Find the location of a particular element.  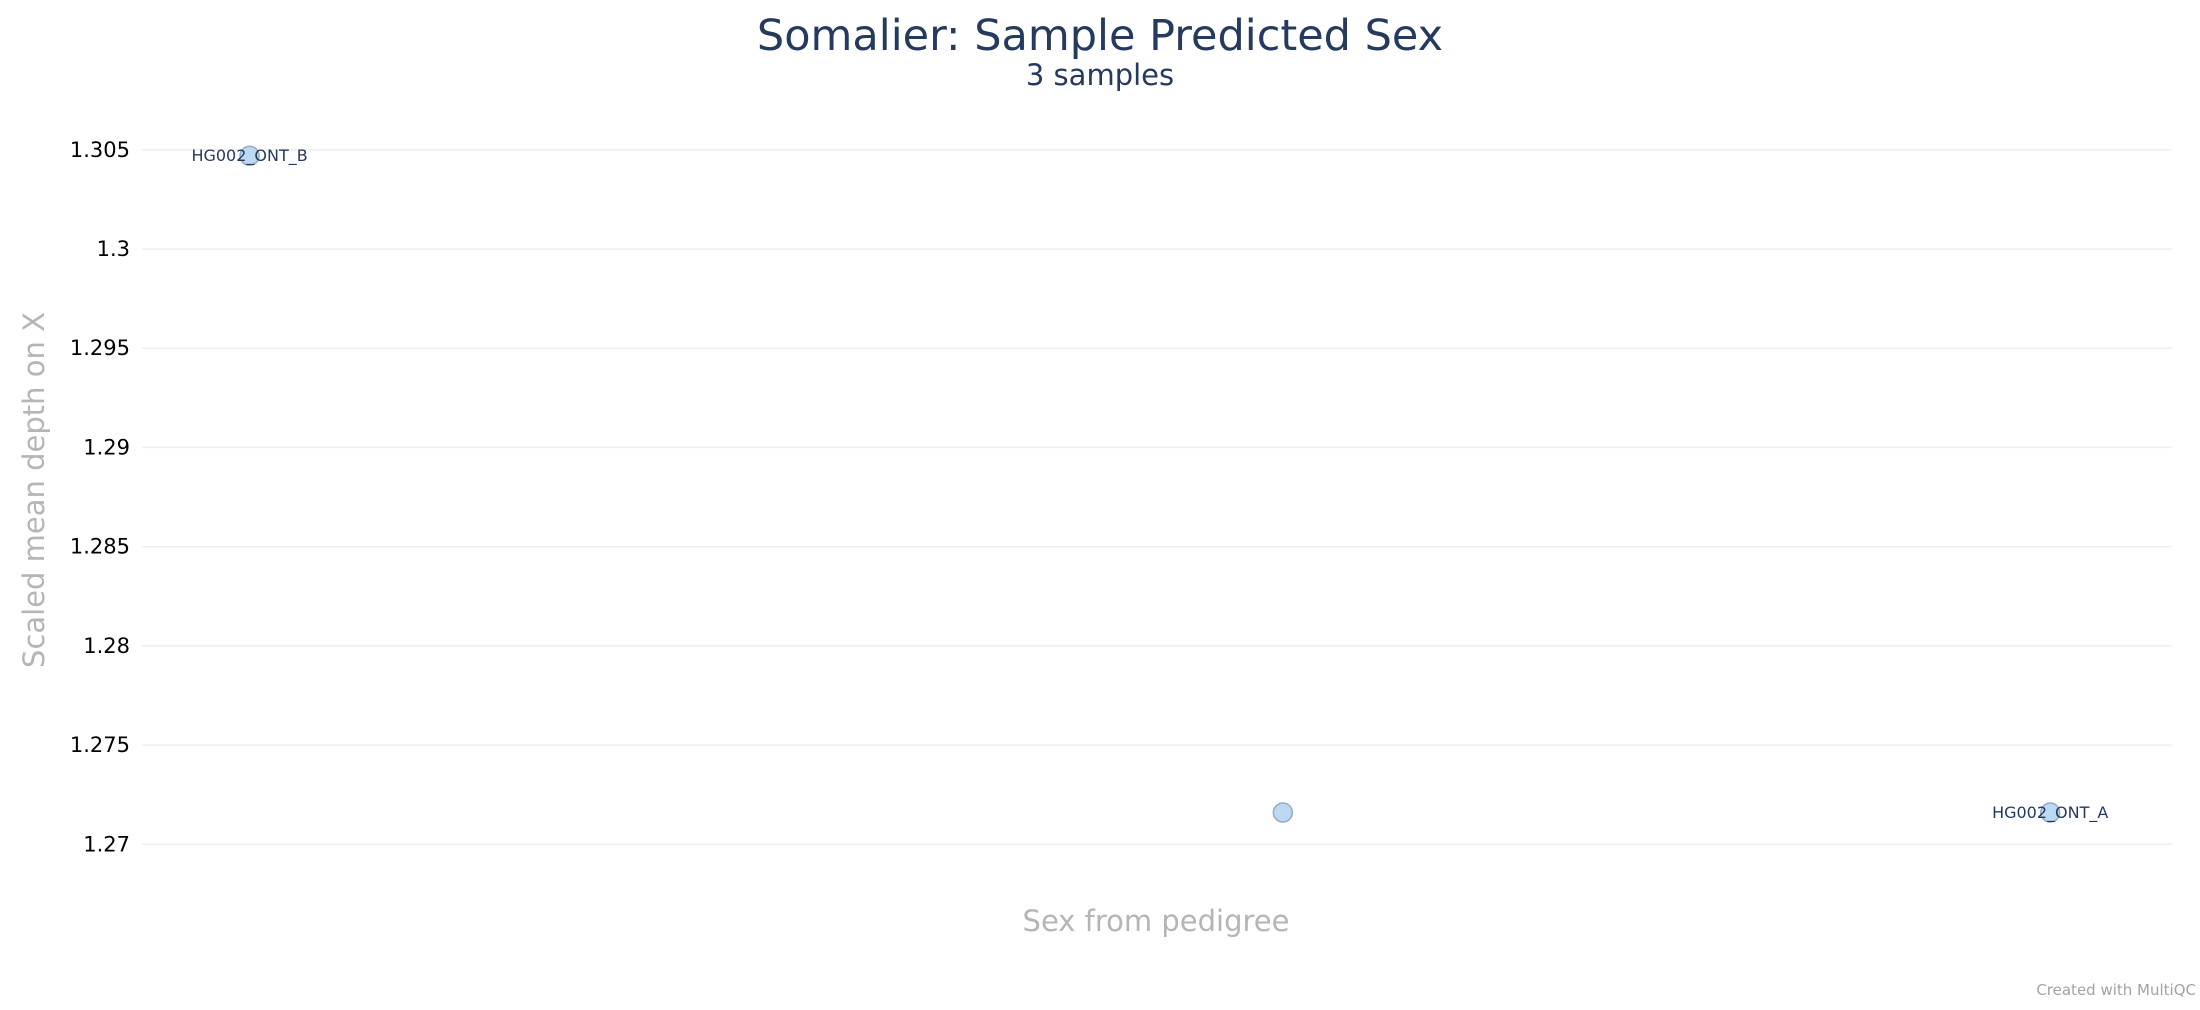

chart-title: Somalier: Sample Predicted Sex is located at coordinates (1100, 36).